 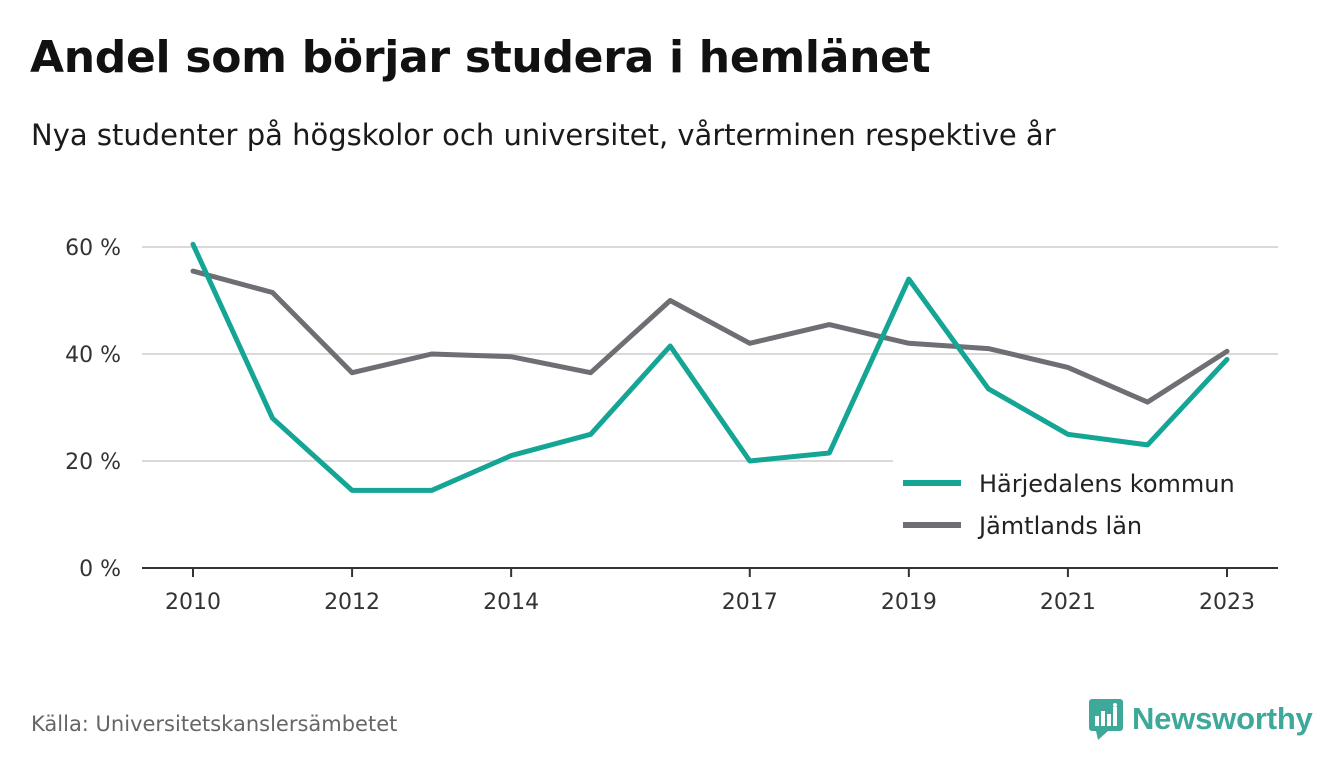 What do you see at coordinates (1227, 602) in the screenshot?
I see `x-tick-label: 2023` at bounding box center [1227, 602].